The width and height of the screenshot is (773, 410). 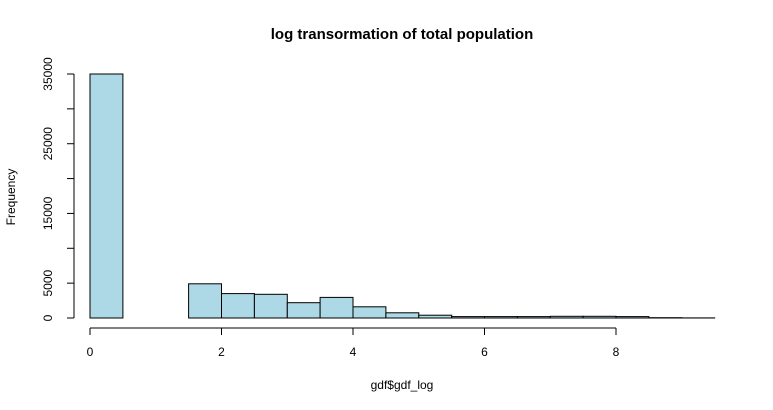 What do you see at coordinates (353, 352) in the screenshot?
I see `x-tick-label: 4` at bounding box center [353, 352].